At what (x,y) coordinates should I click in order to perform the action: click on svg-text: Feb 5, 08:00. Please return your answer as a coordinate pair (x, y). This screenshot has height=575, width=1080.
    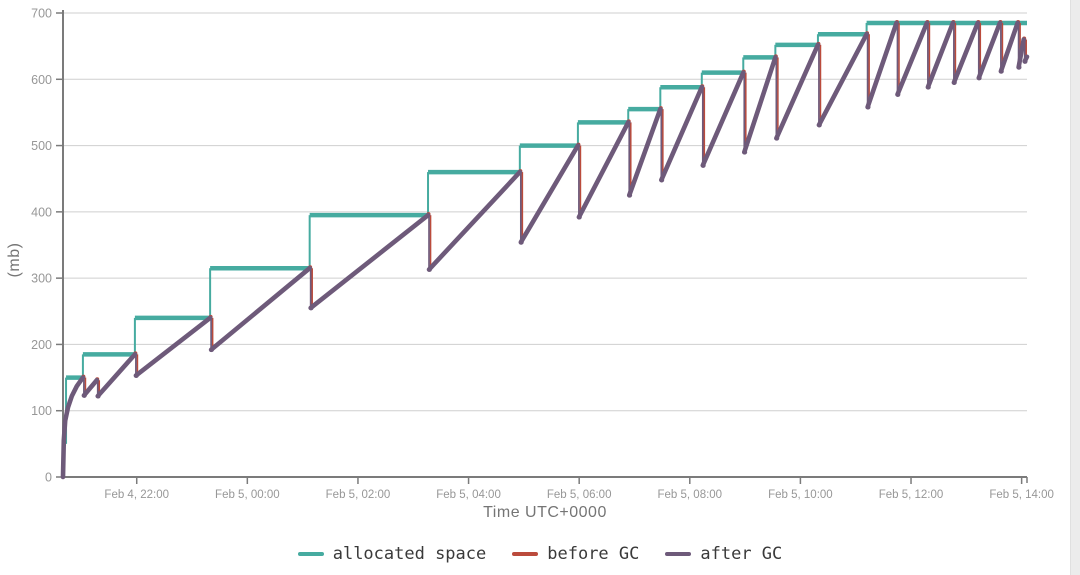
    Looking at the image, I should click on (690, 495).